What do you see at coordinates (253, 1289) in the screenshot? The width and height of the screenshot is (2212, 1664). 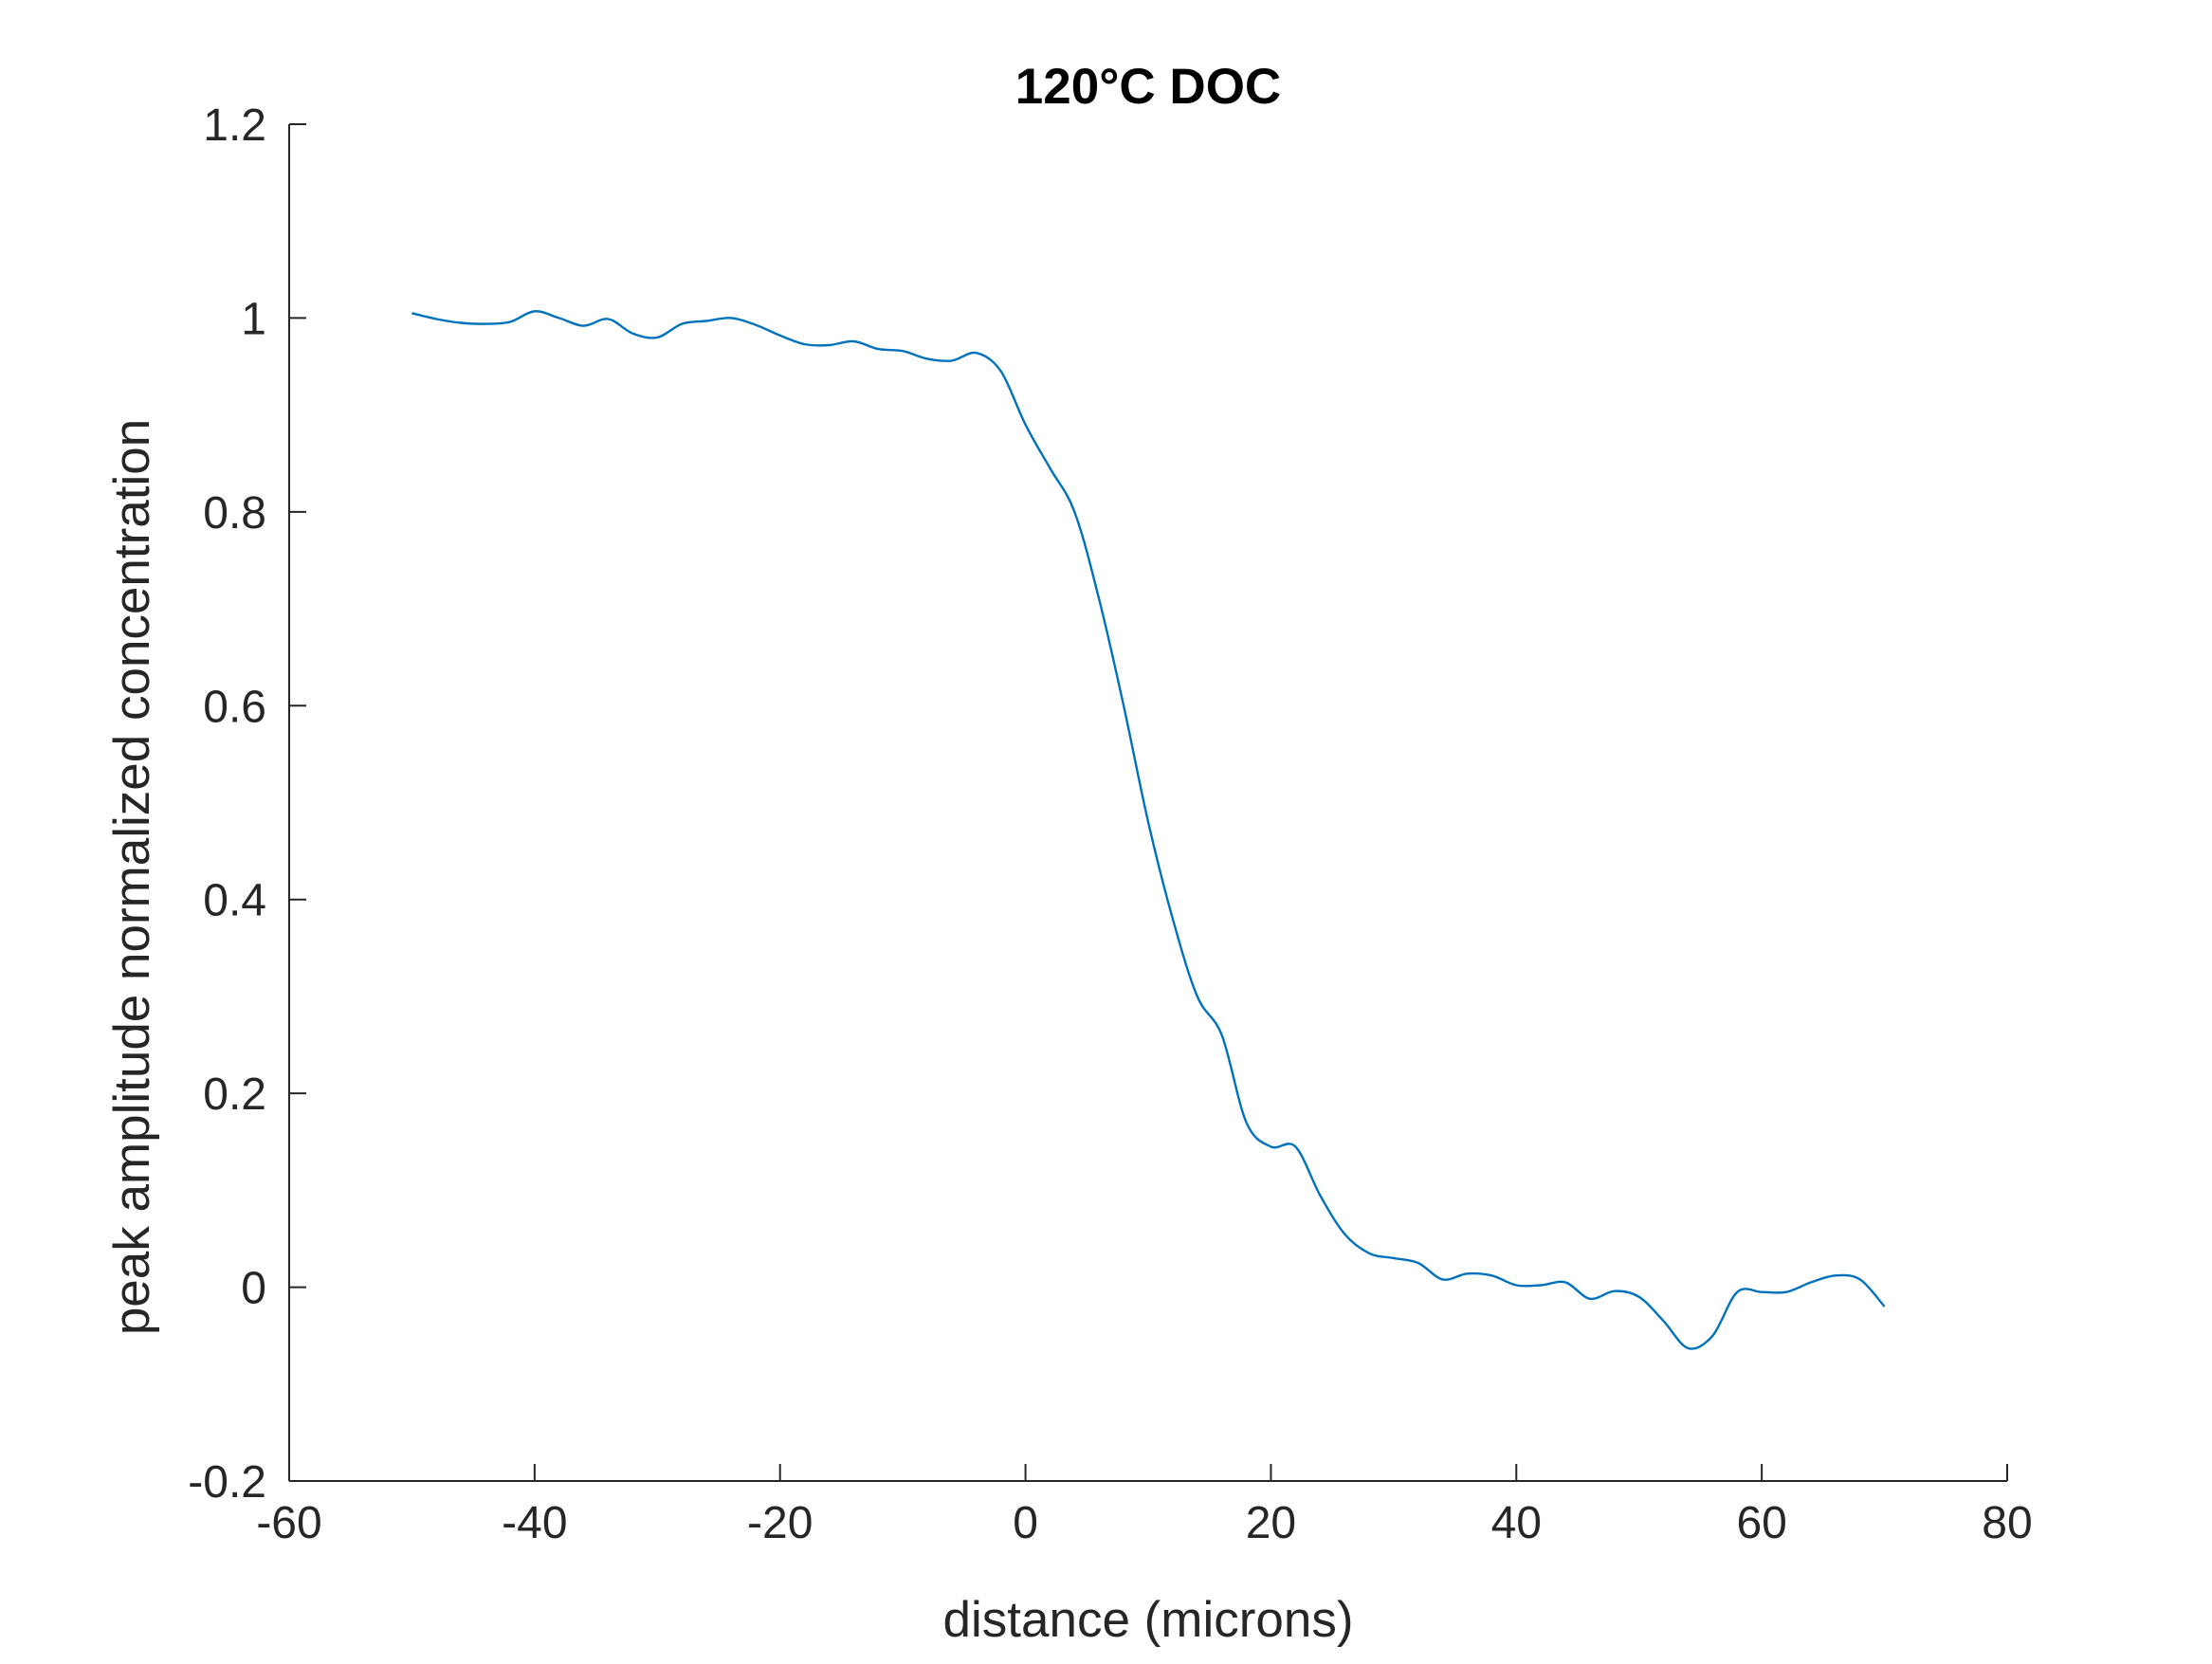 I see `y-tick-label: 0` at bounding box center [253, 1289].